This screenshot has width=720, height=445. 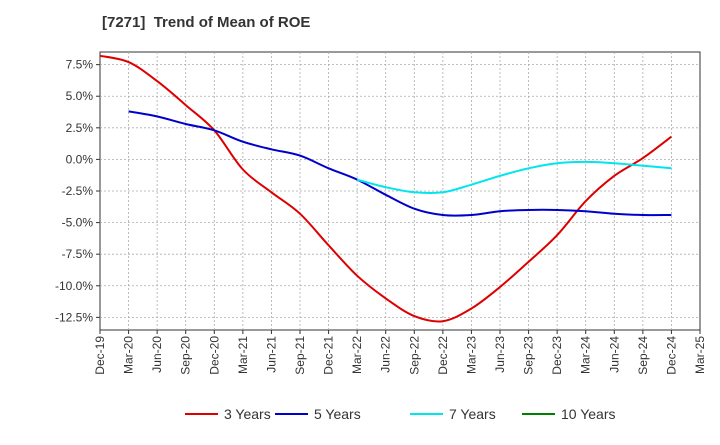 I want to click on x-tick-label: Dec-24, so click(x=671, y=355).